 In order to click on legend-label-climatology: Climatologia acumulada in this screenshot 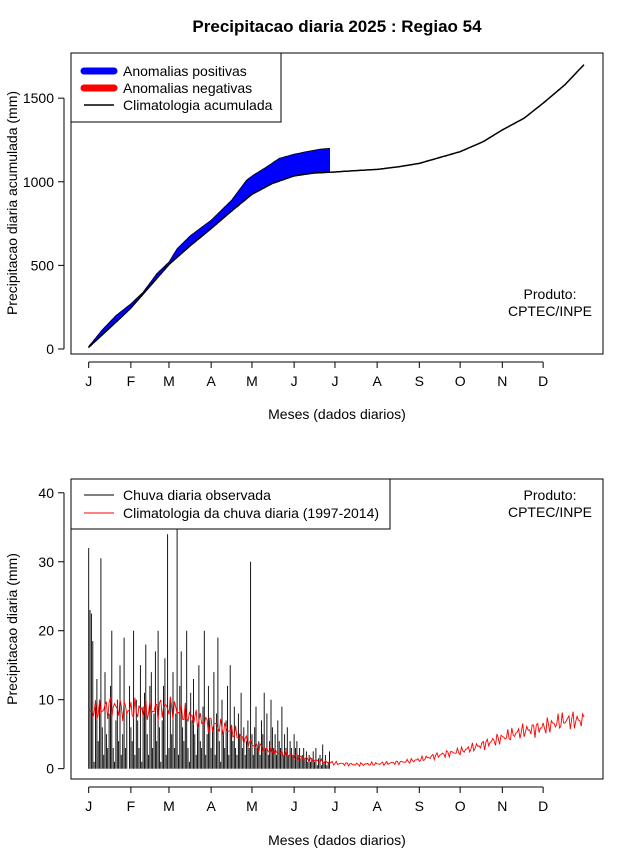, I will do `click(198, 105)`.